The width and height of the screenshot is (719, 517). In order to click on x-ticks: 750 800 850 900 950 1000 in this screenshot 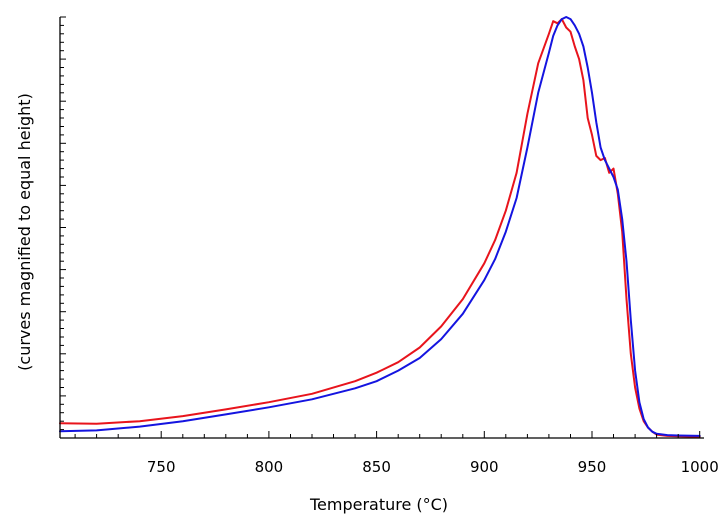, I will do `click(396, 453)`.